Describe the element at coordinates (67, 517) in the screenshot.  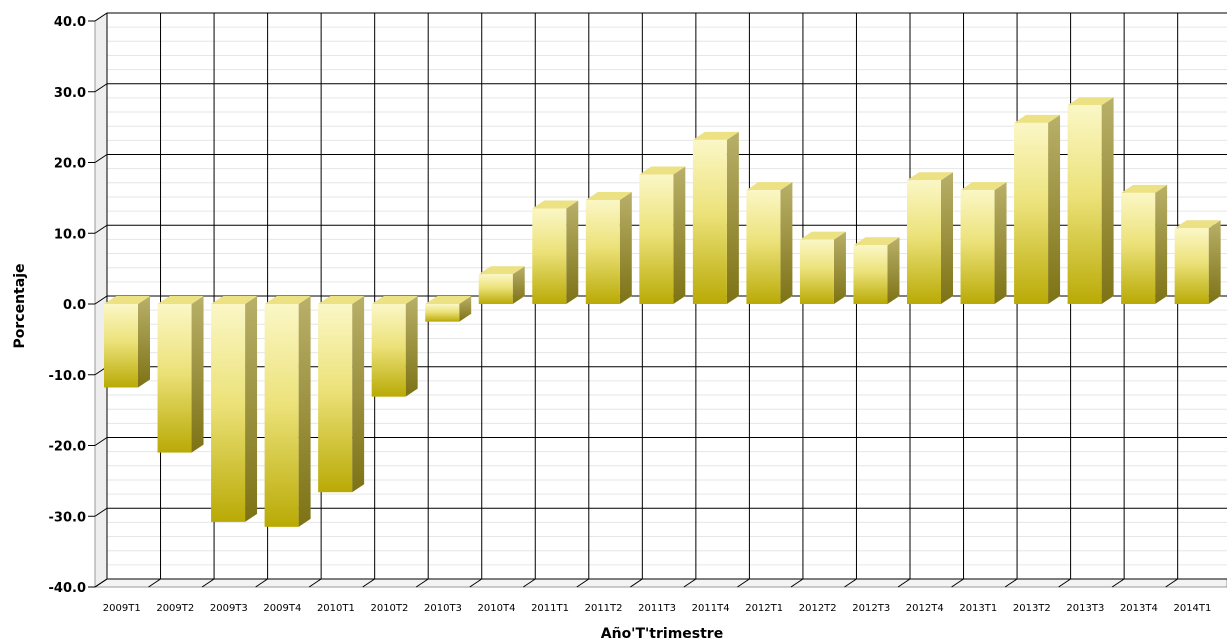
I see `y-tick-label: -30.0` at that location.